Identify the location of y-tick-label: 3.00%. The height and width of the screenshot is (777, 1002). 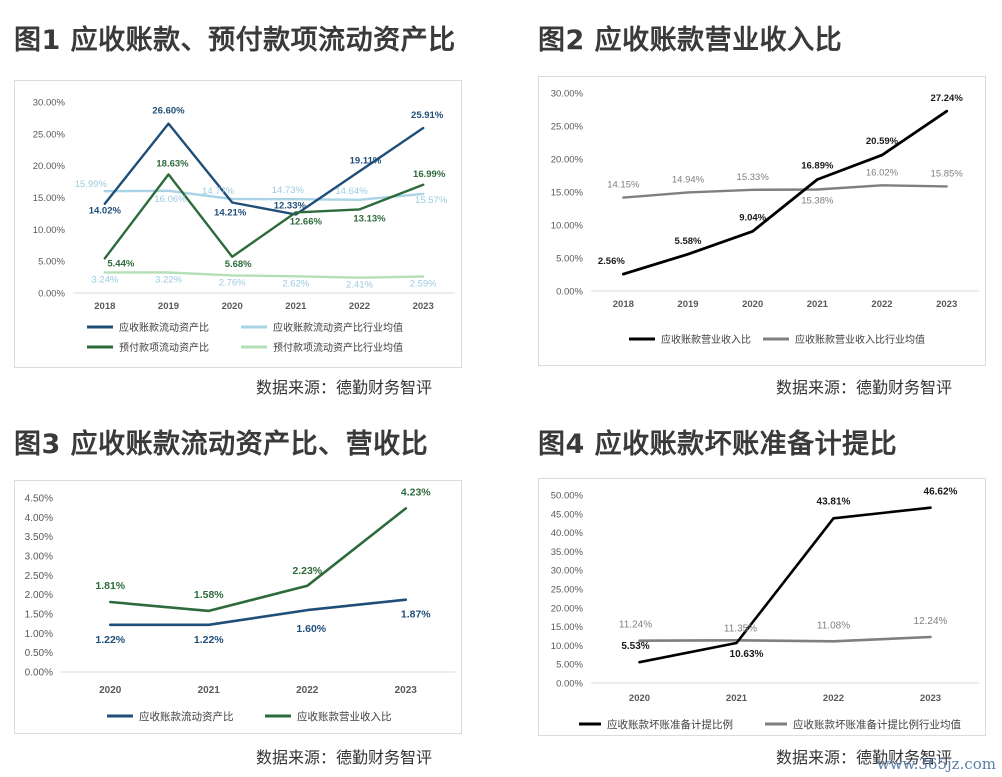
(39, 557).